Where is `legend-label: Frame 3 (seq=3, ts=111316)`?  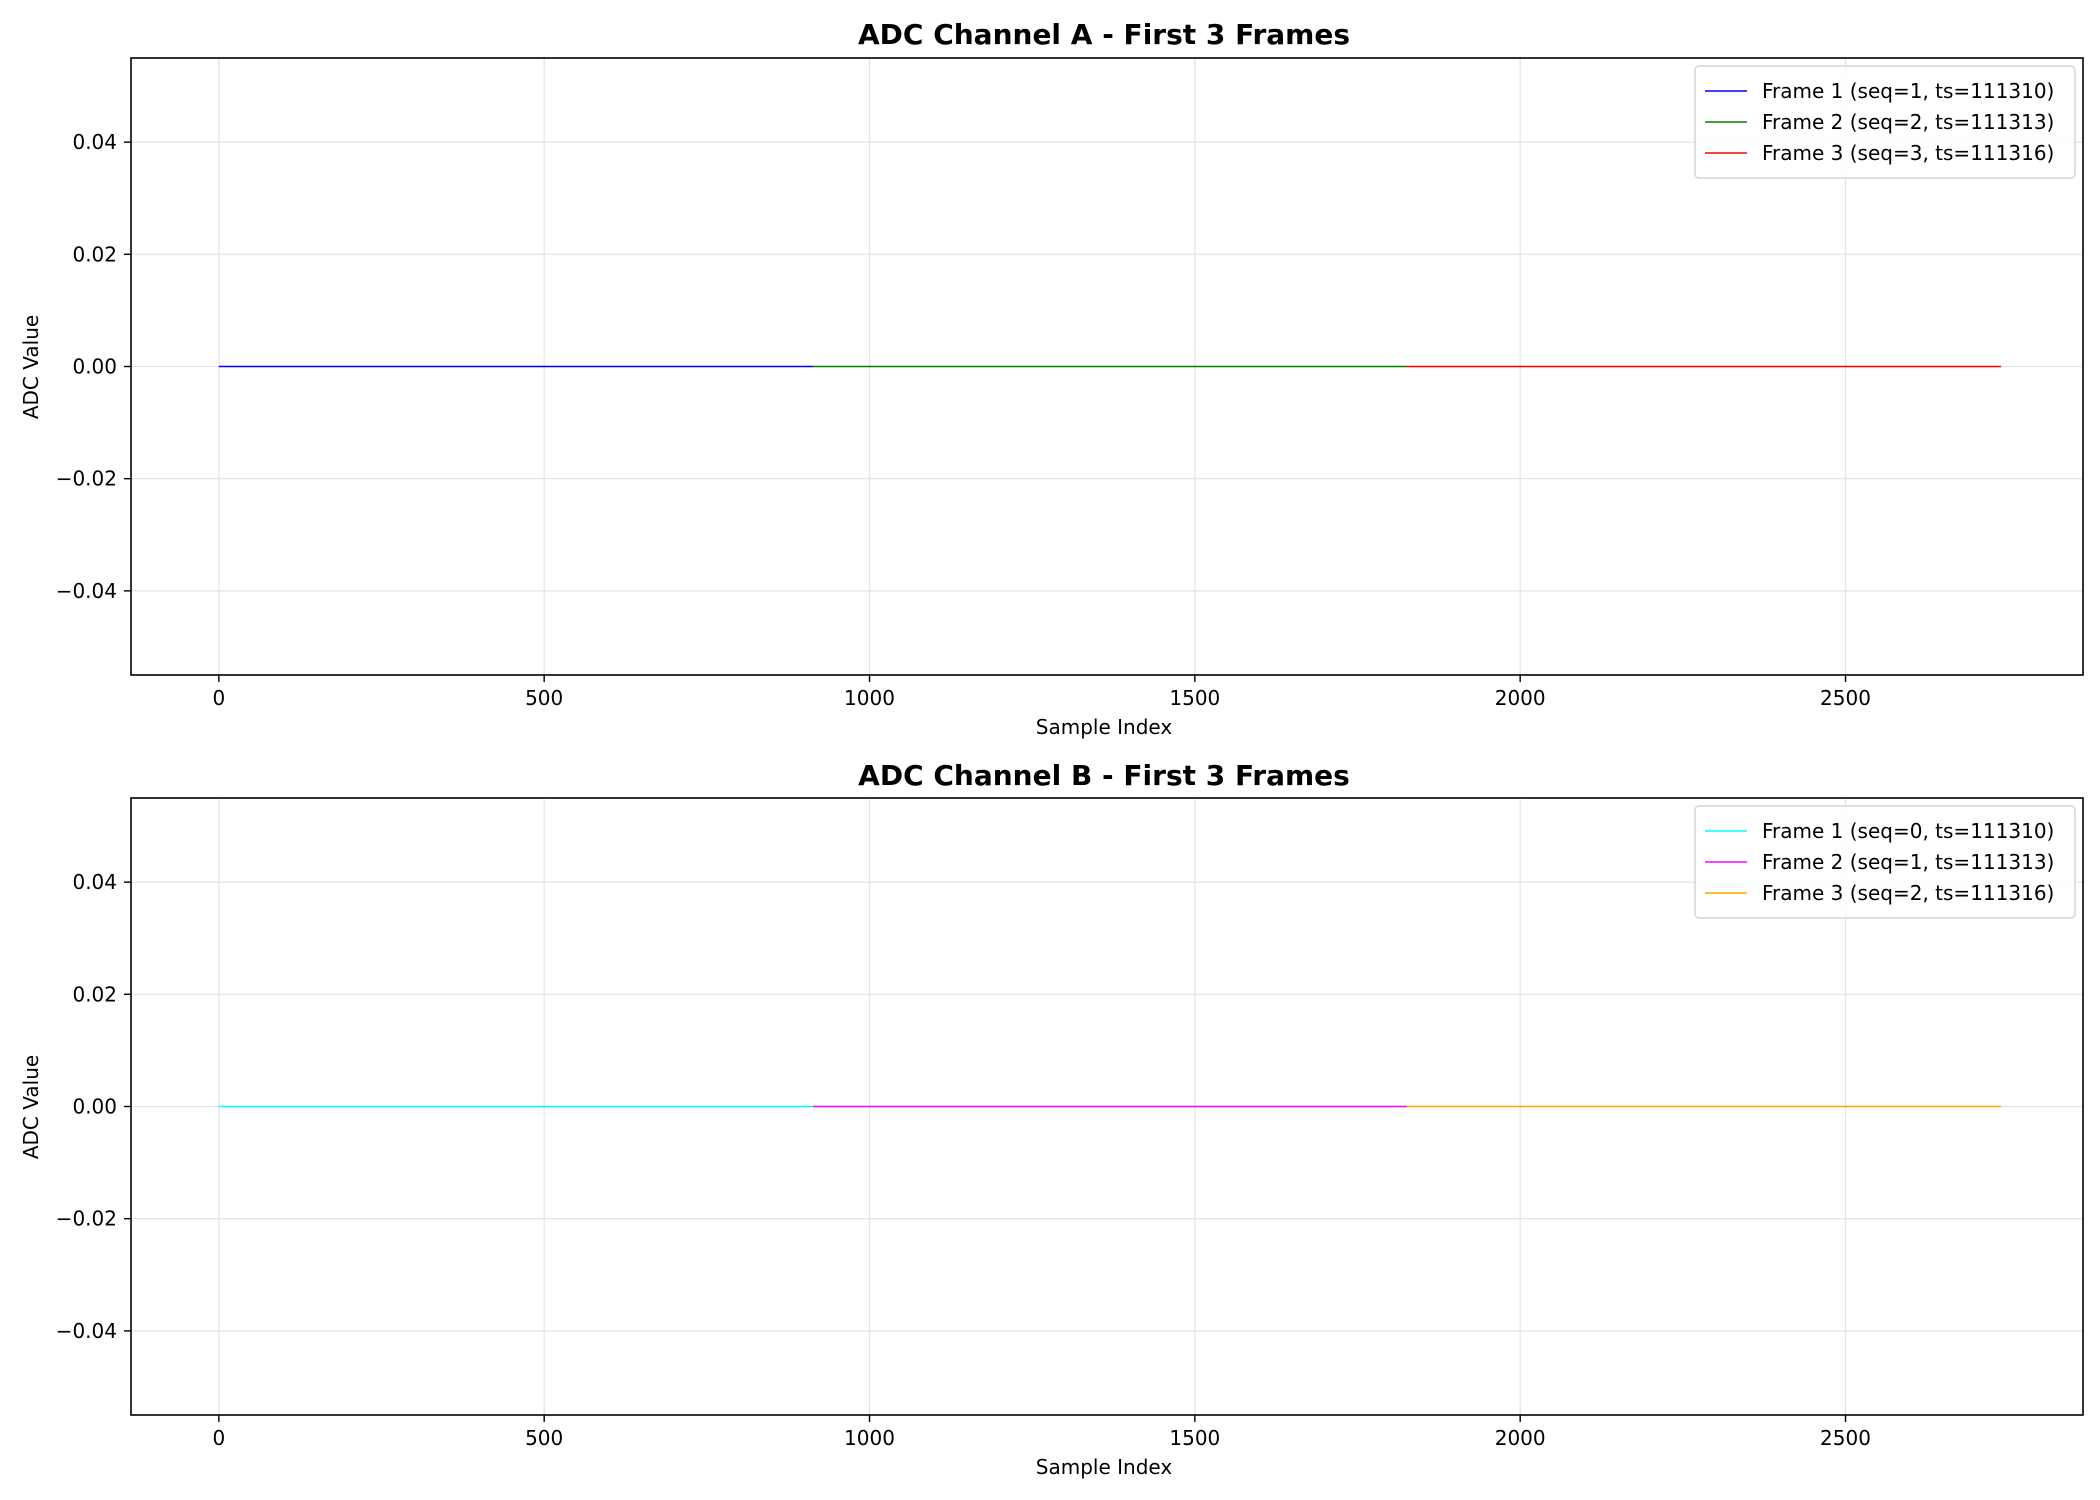
legend-label: Frame 3 (seq=3, ts=111316) is located at coordinates (1908, 153).